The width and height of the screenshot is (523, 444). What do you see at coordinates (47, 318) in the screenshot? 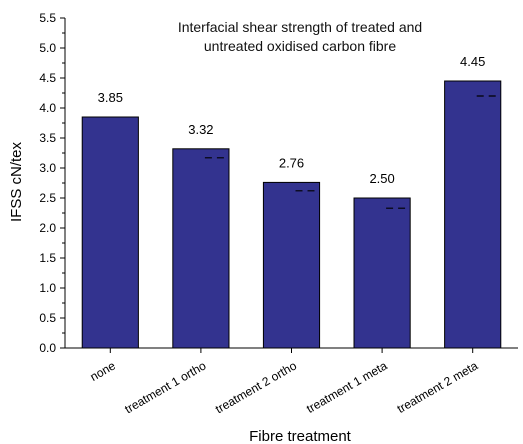
I see `y-tick-label: 0.5` at bounding box center [47, 318].